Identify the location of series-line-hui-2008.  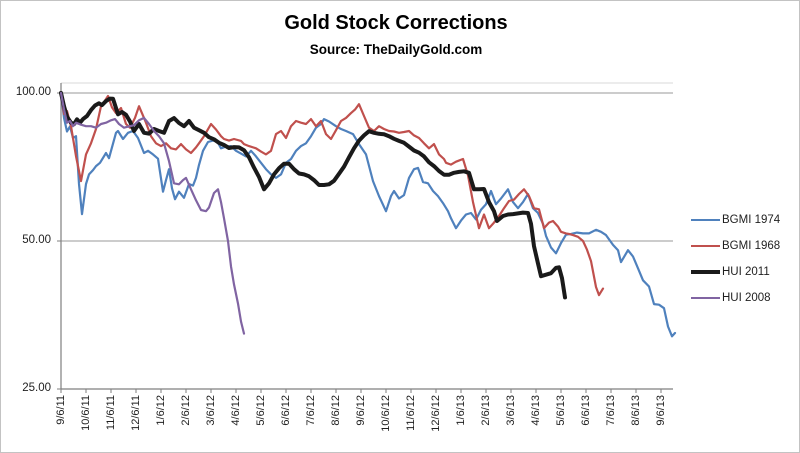
(152, 213).